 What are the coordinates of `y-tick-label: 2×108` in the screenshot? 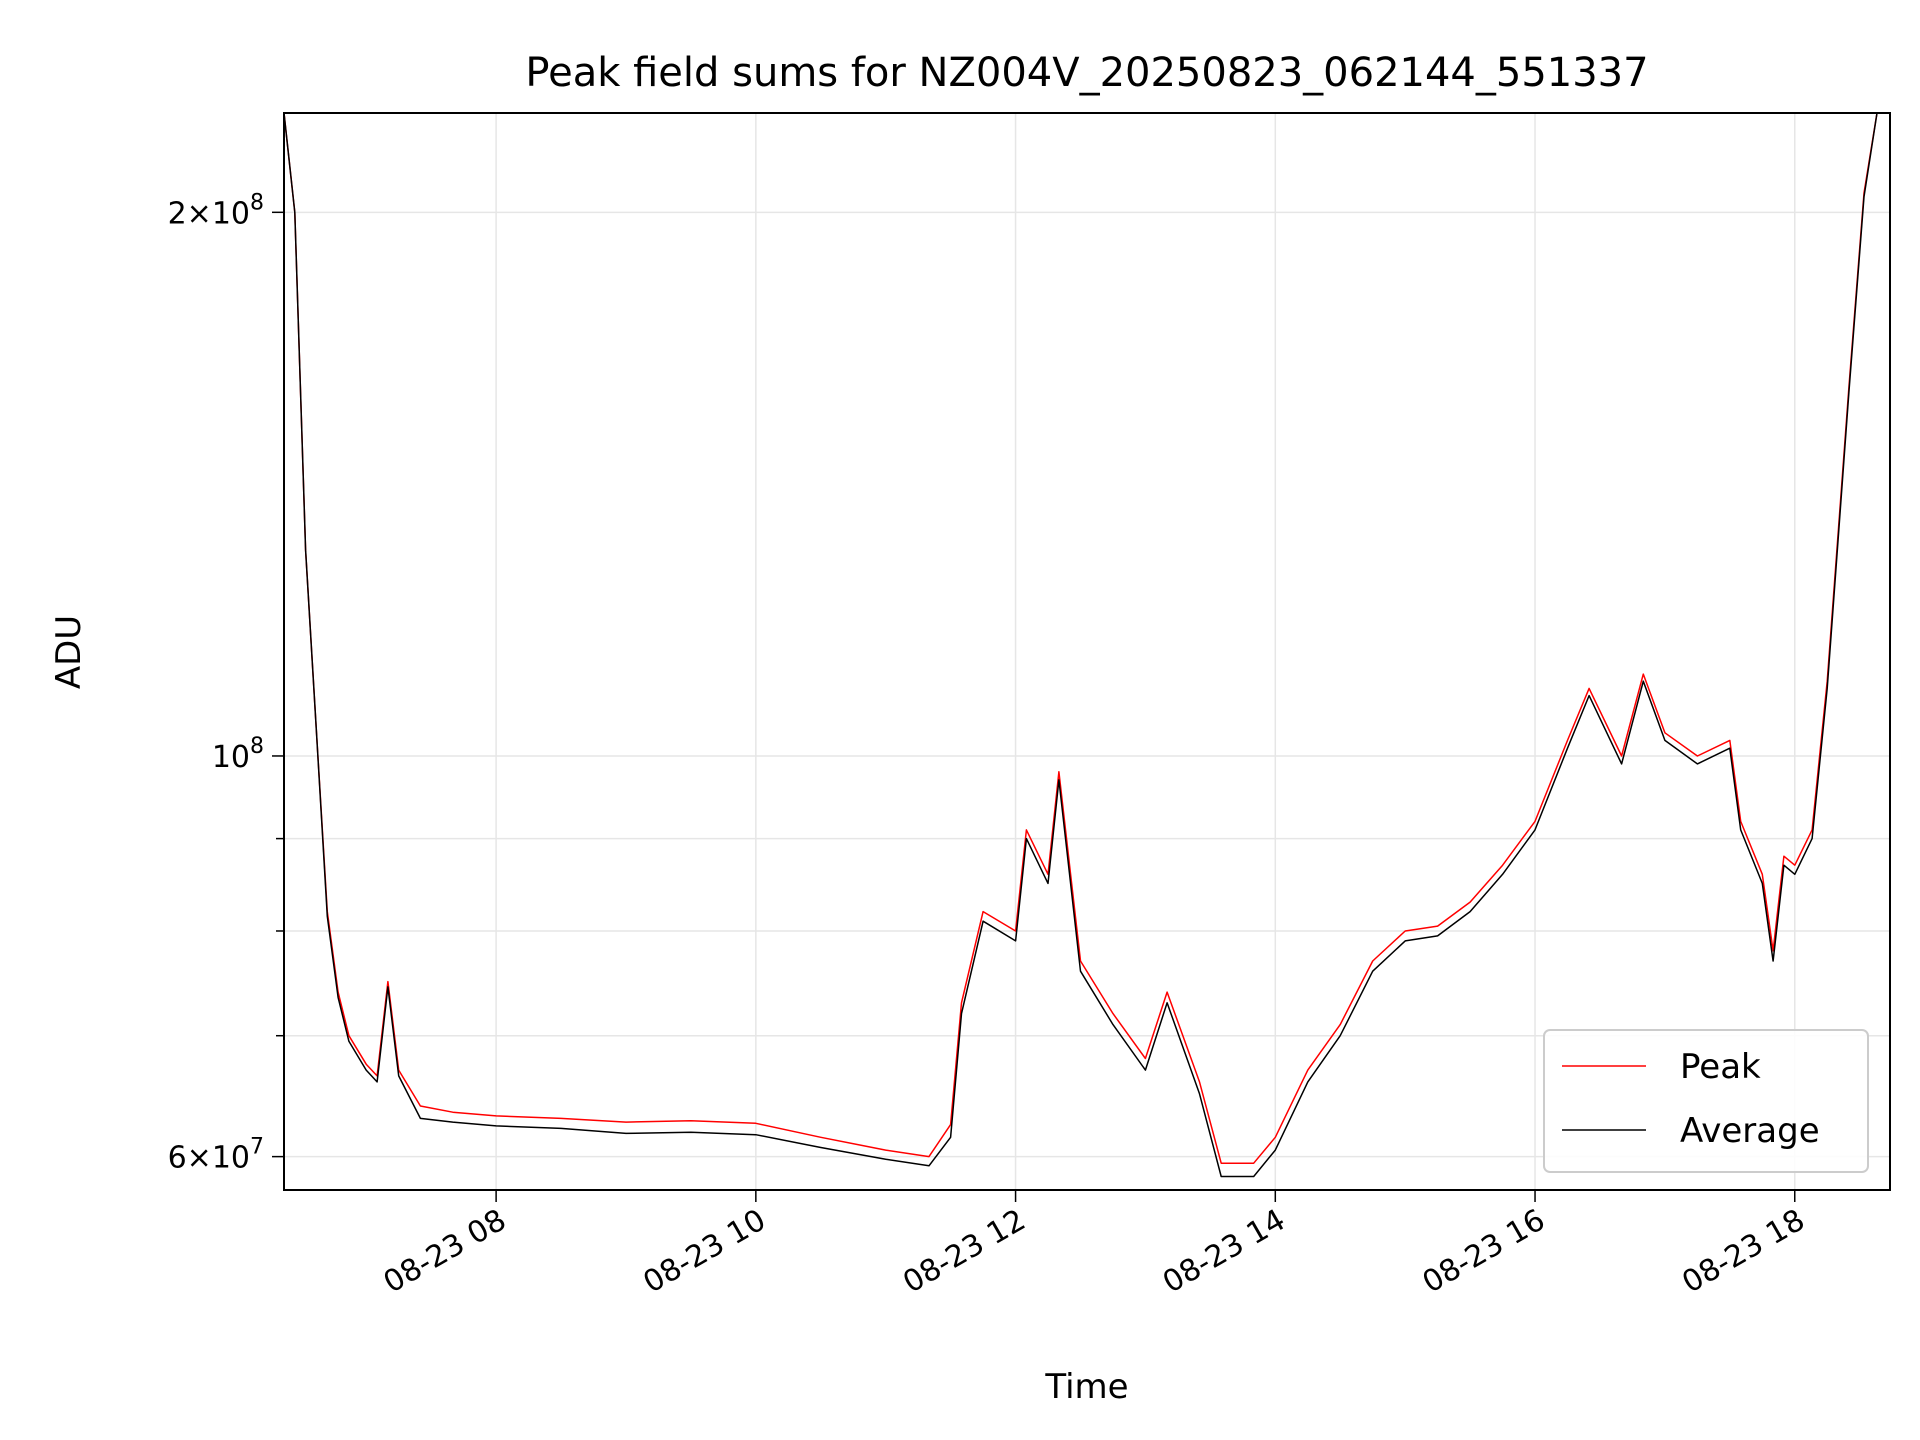 It's located at (216, 210).